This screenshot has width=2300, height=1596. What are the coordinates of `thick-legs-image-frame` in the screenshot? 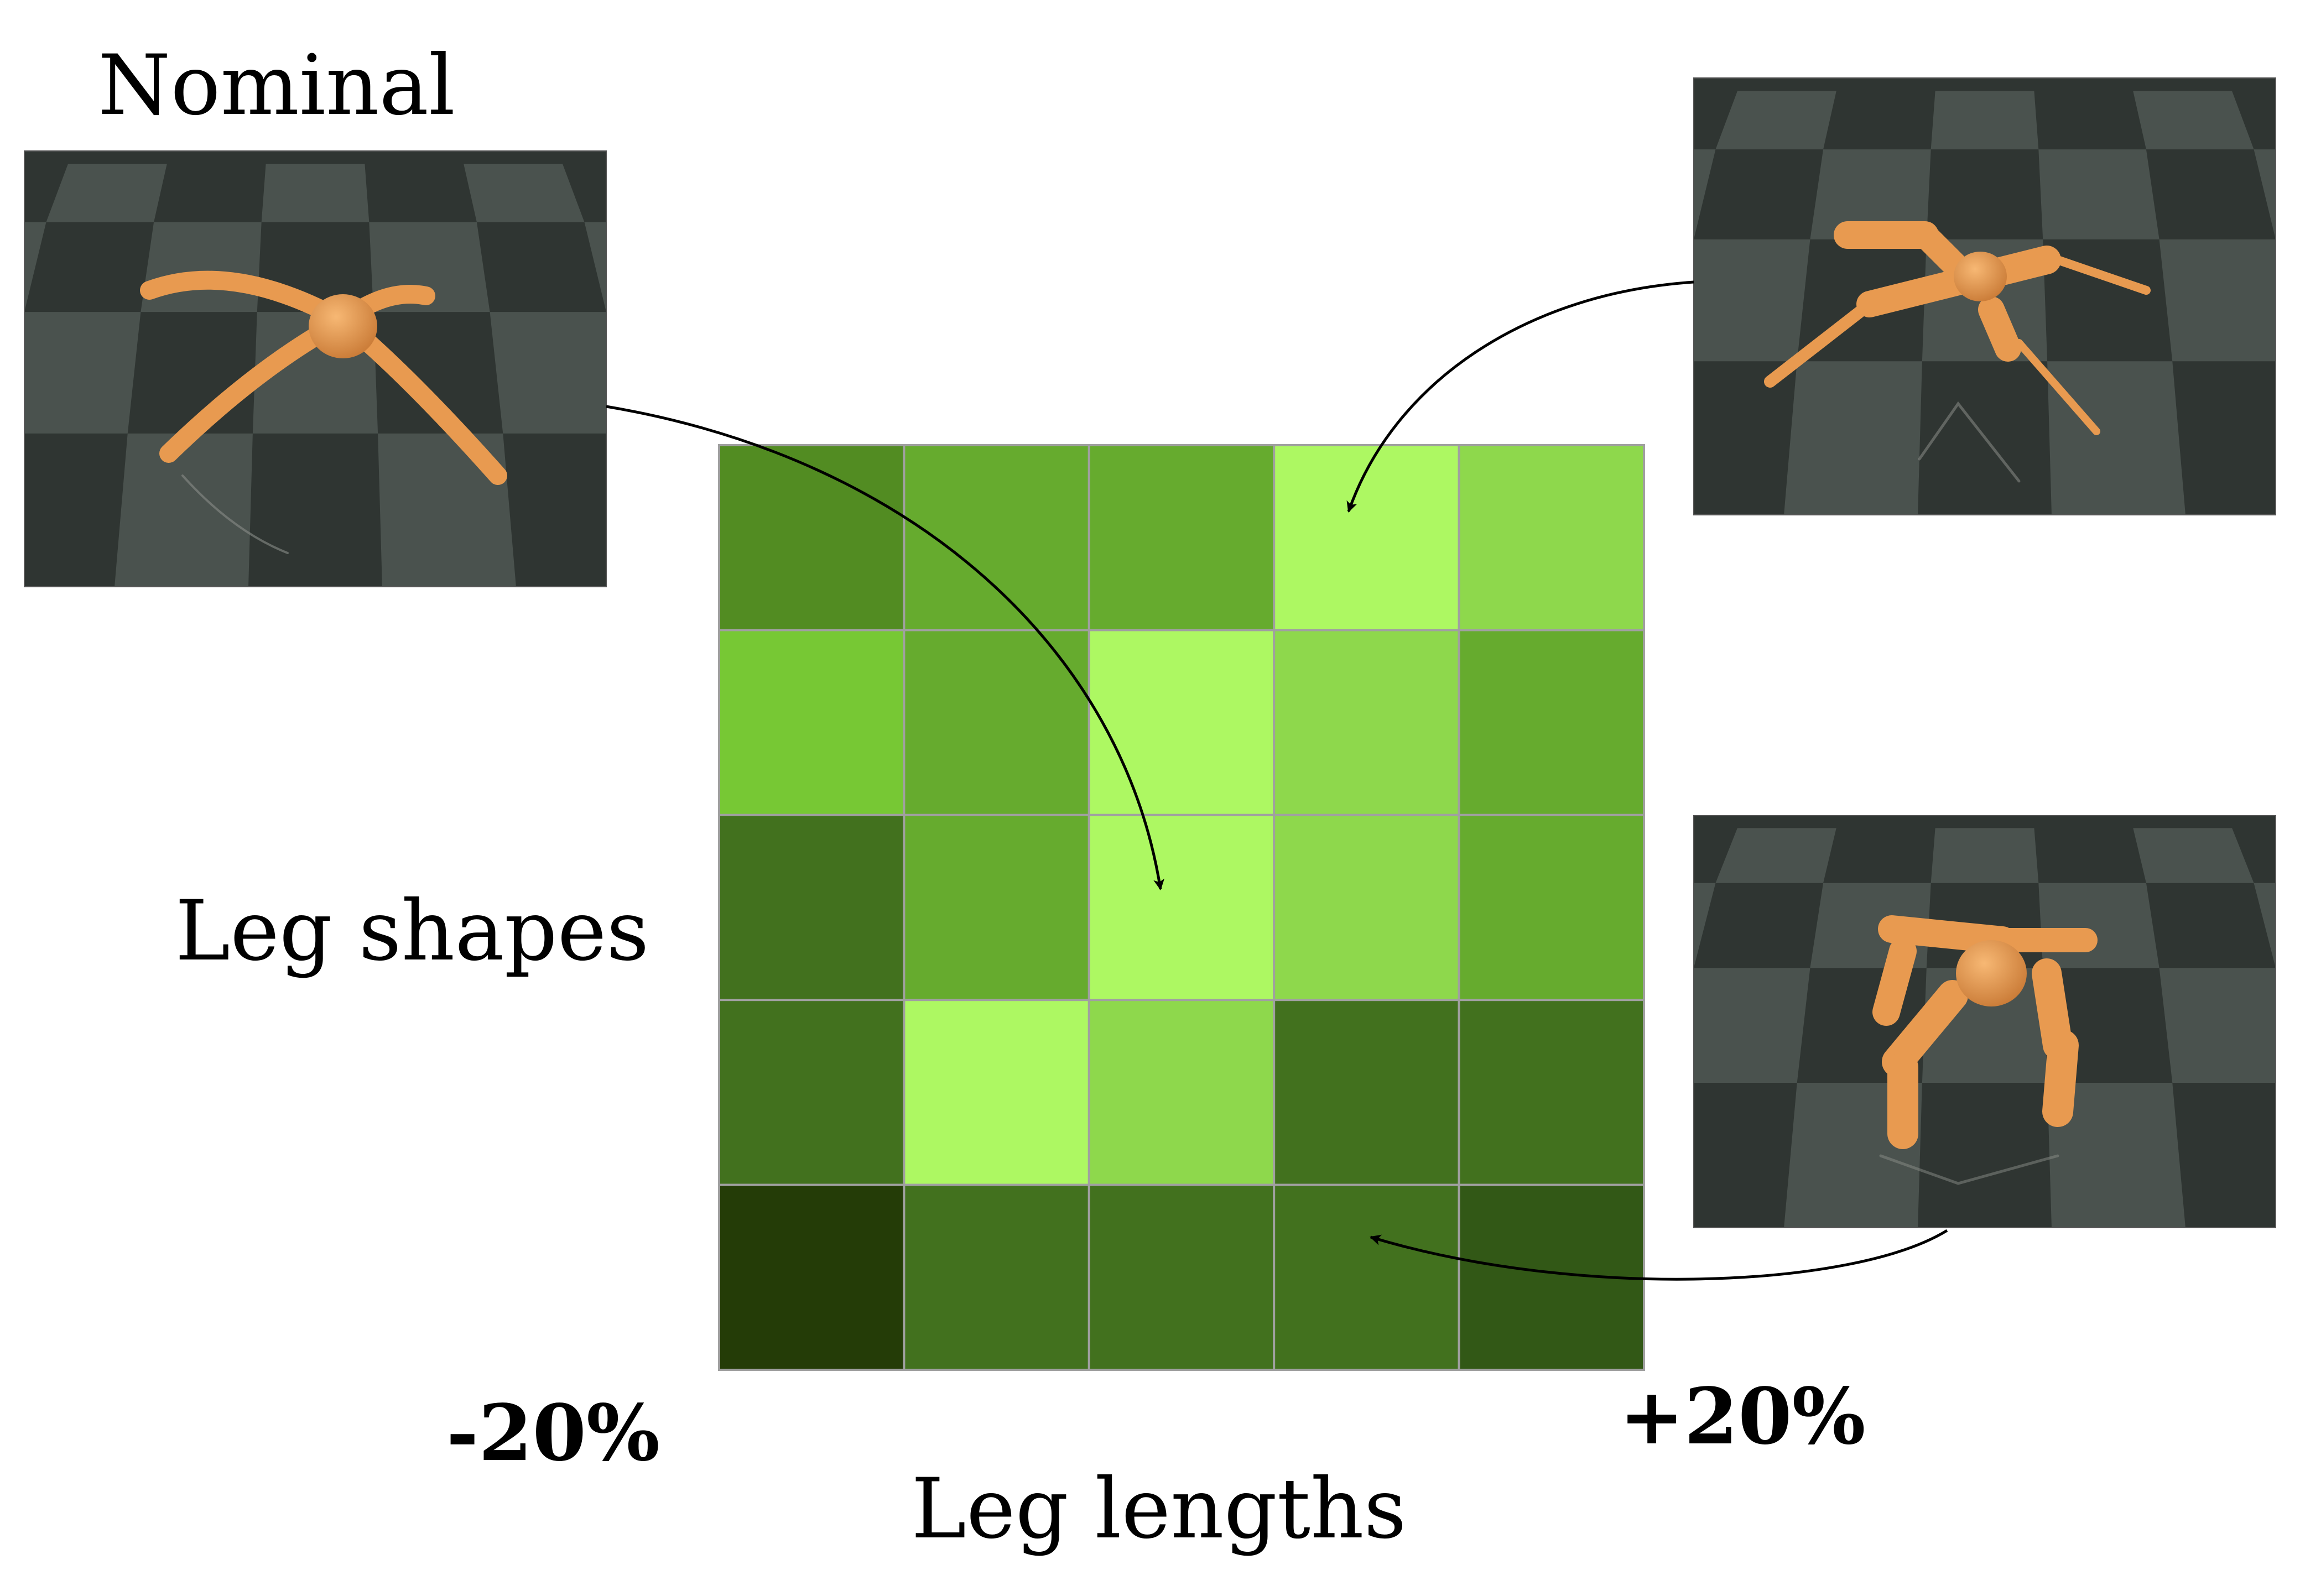 It's located at (1984, 1022).